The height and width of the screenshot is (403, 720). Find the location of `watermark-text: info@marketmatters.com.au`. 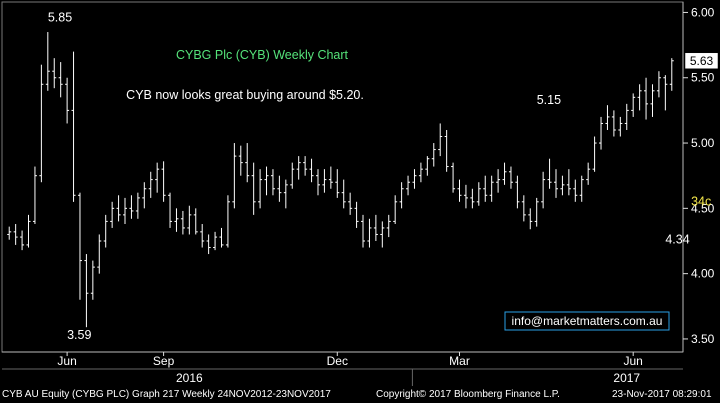

watermark-text: info@marketmatters.com.au is located at coordinates (587, 321).